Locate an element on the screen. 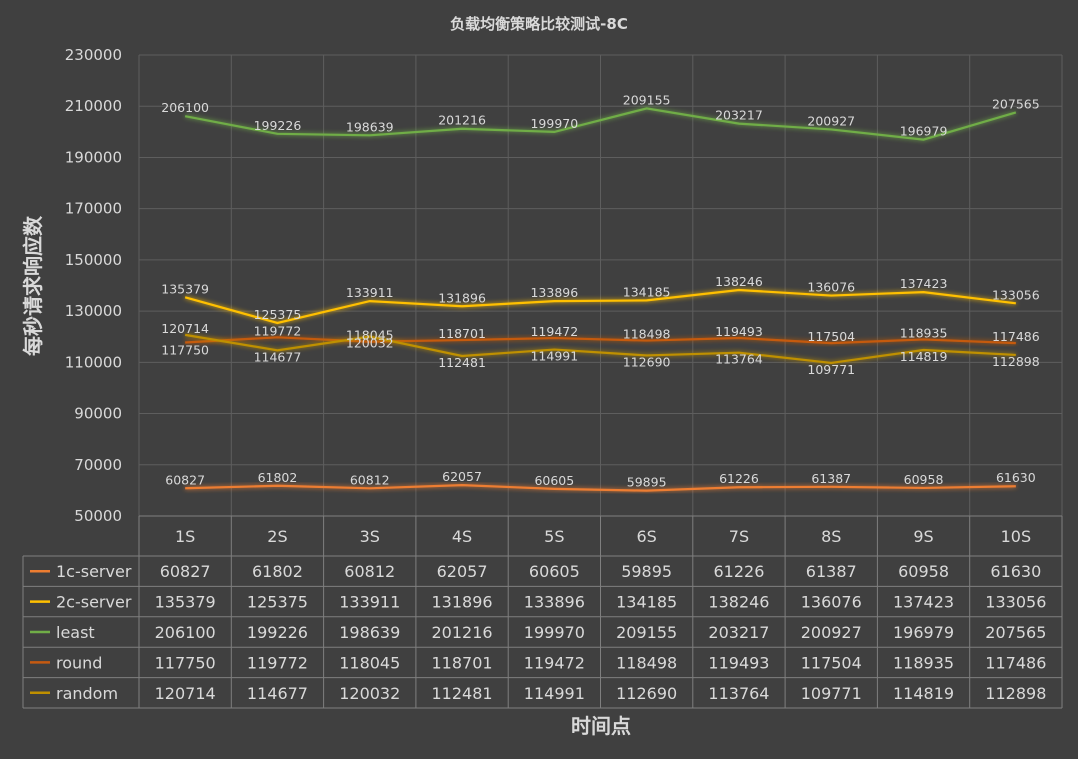 The image size is (1078, 759). x-axis-label: 时间点 is located at coordinates (601, 726).